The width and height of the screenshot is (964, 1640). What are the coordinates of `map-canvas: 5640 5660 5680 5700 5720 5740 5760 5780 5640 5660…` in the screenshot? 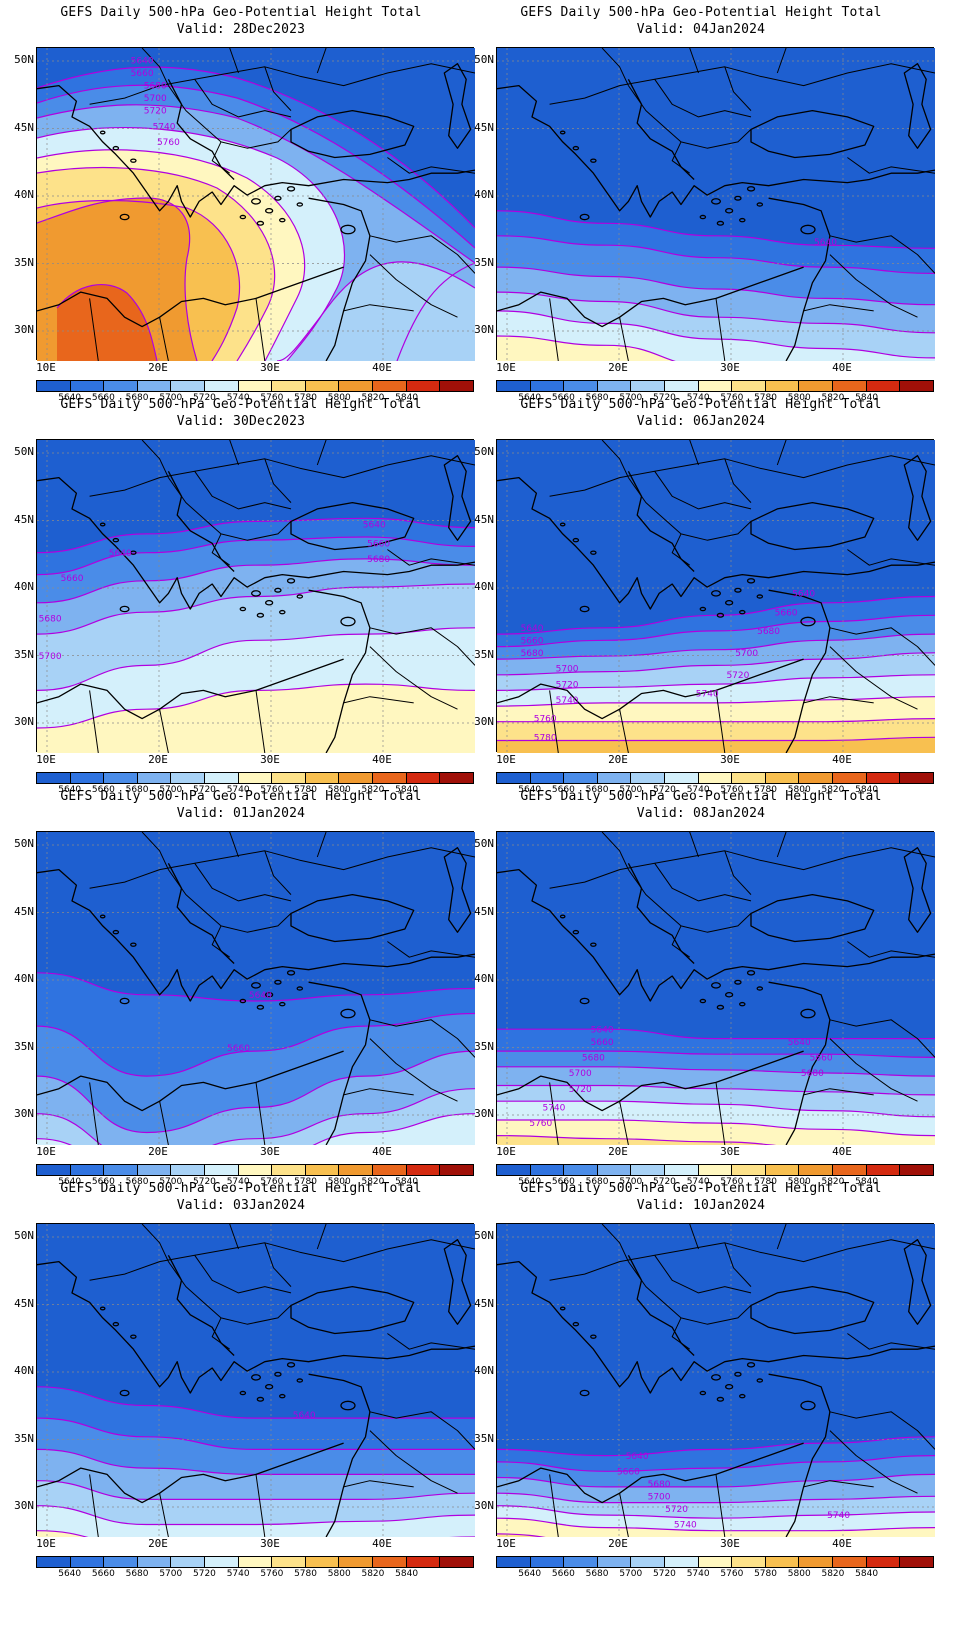 It's located at (716, 596).